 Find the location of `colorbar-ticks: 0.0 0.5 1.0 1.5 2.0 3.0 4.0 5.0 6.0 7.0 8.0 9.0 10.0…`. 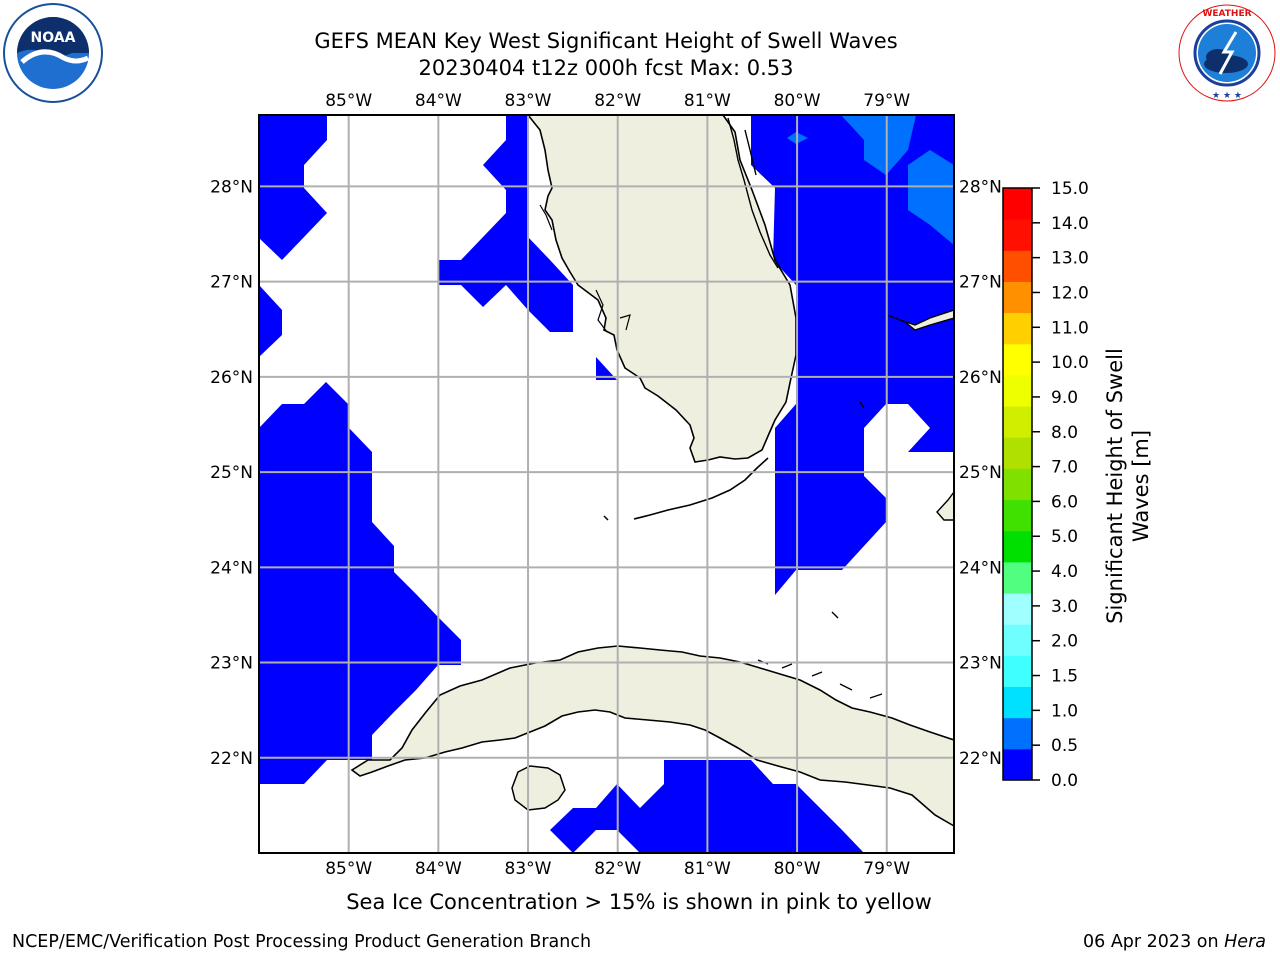

colorbar-ticks: 0.0 0.5 1.0 1.5 2.0 3.0 4.0 5.0 6.0 7.0 8.0 9.0 10.0… is located at coordinates (1060, 485).